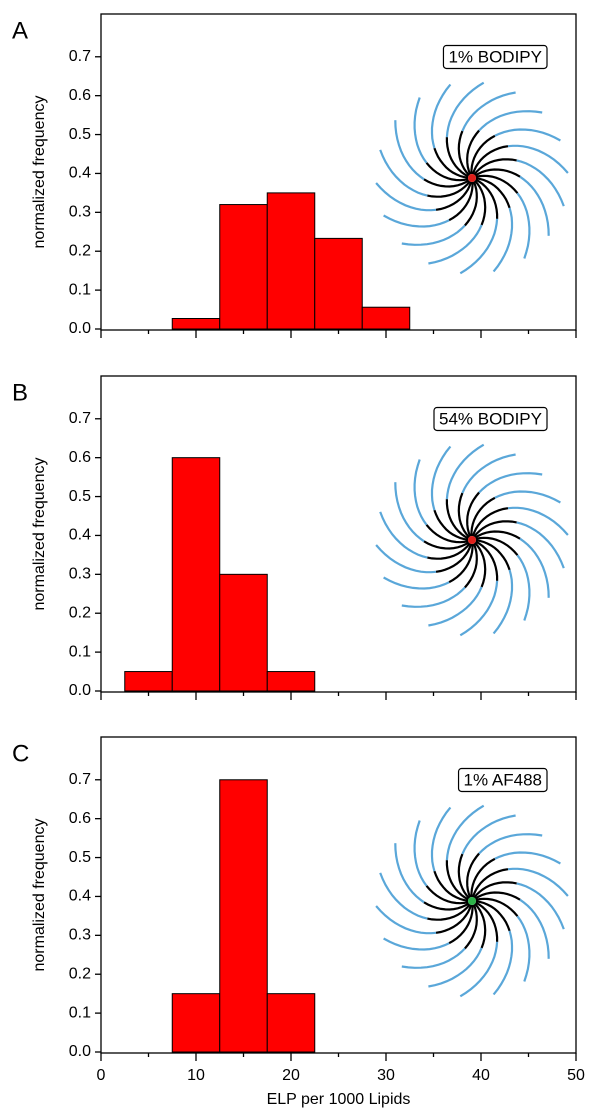 Image resolution: width=590 pixels, height=1120 pixels. I want to click on annotation-box, so click(495, 57).